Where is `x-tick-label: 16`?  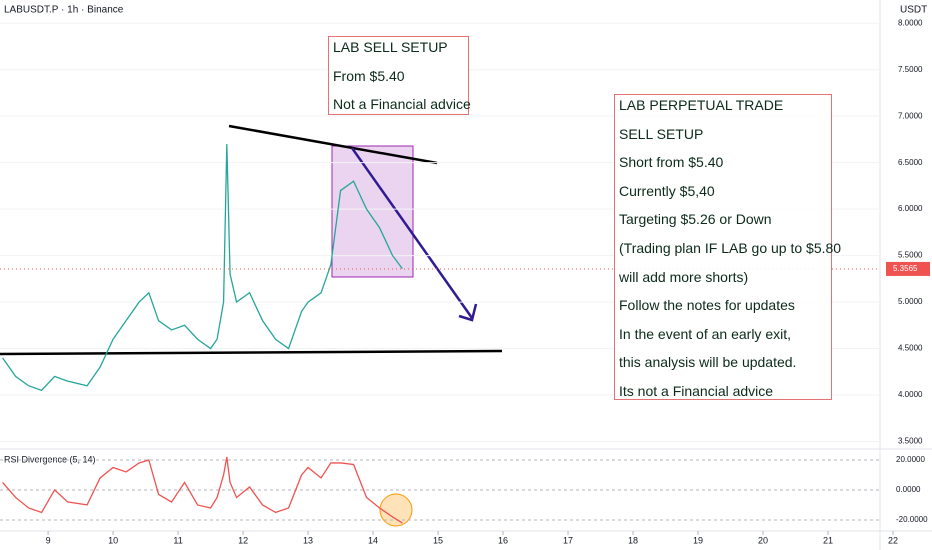
x-tick-label: 16 is located at coordinates (503, 540).